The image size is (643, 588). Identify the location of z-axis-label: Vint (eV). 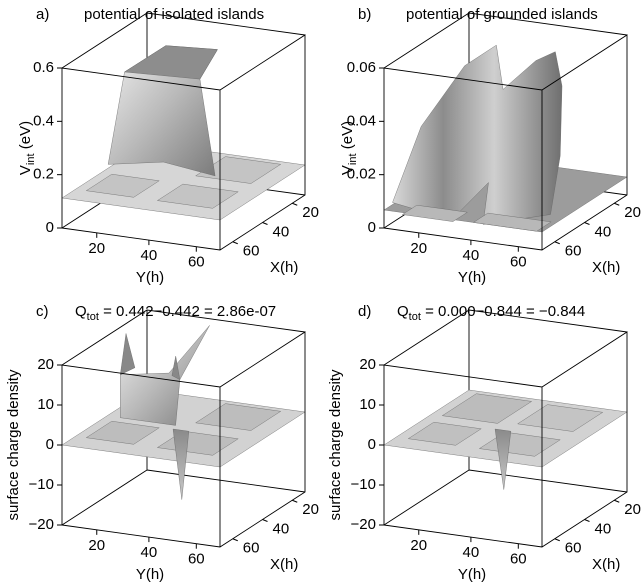
(349, 148).